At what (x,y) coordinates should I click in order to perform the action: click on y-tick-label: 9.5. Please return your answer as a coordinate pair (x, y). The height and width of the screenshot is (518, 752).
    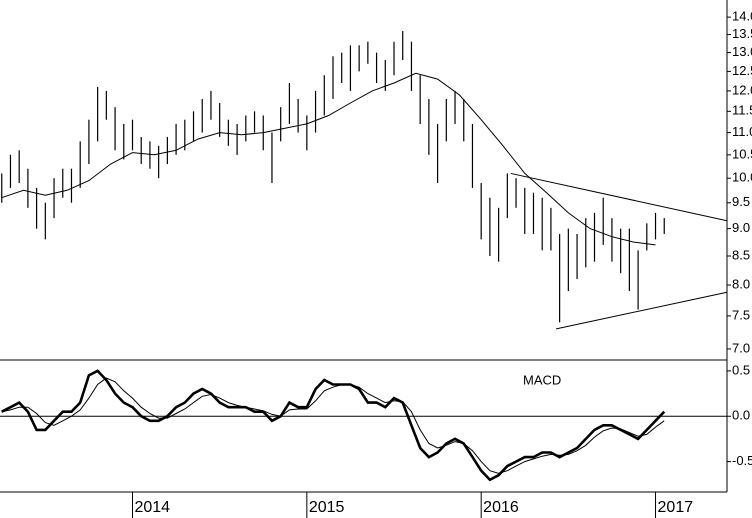
    Looking at the image, I should click on (741, 201).